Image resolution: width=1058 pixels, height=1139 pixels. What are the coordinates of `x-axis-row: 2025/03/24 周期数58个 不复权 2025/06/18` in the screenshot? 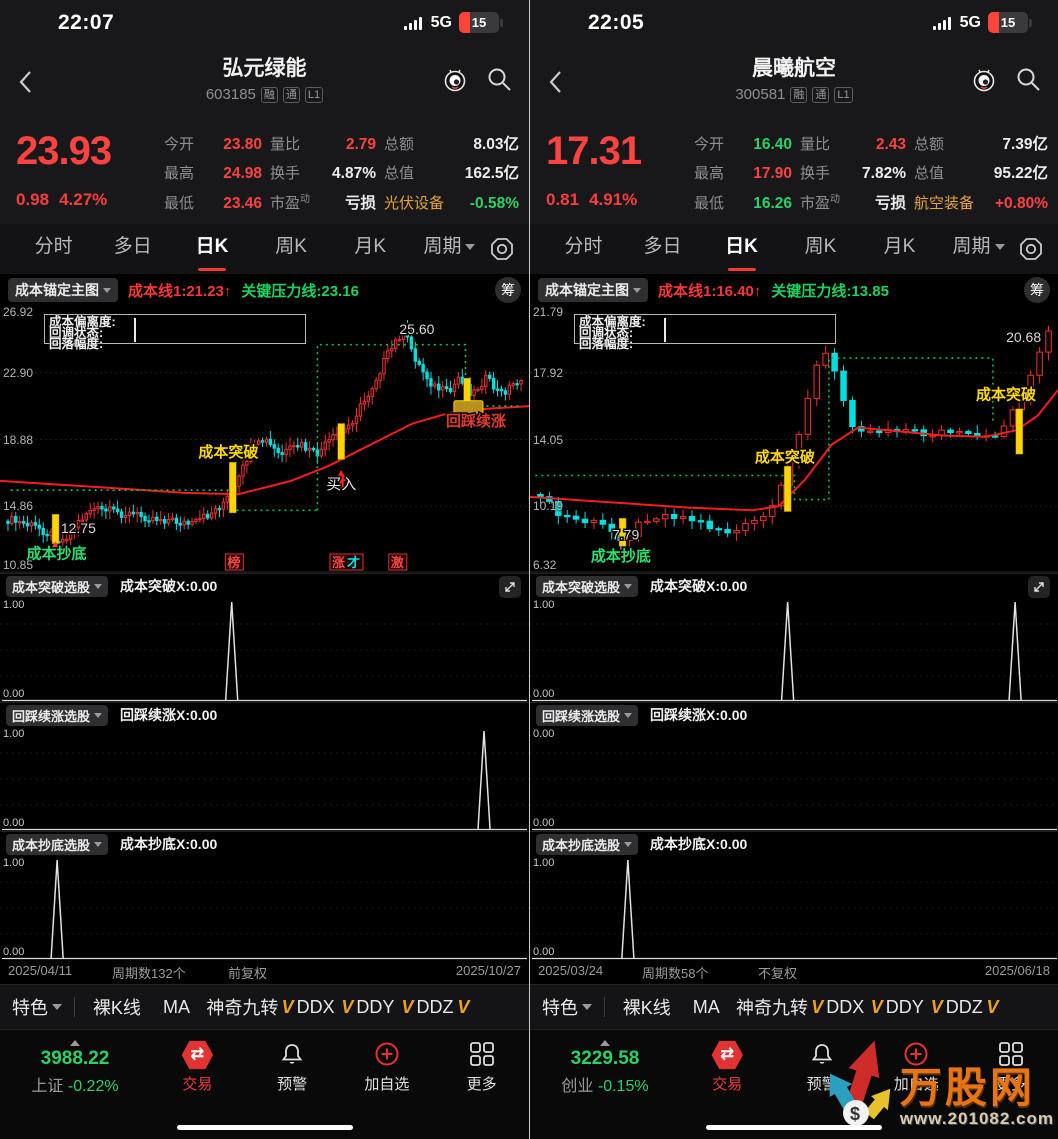 It's located at (794, 972).